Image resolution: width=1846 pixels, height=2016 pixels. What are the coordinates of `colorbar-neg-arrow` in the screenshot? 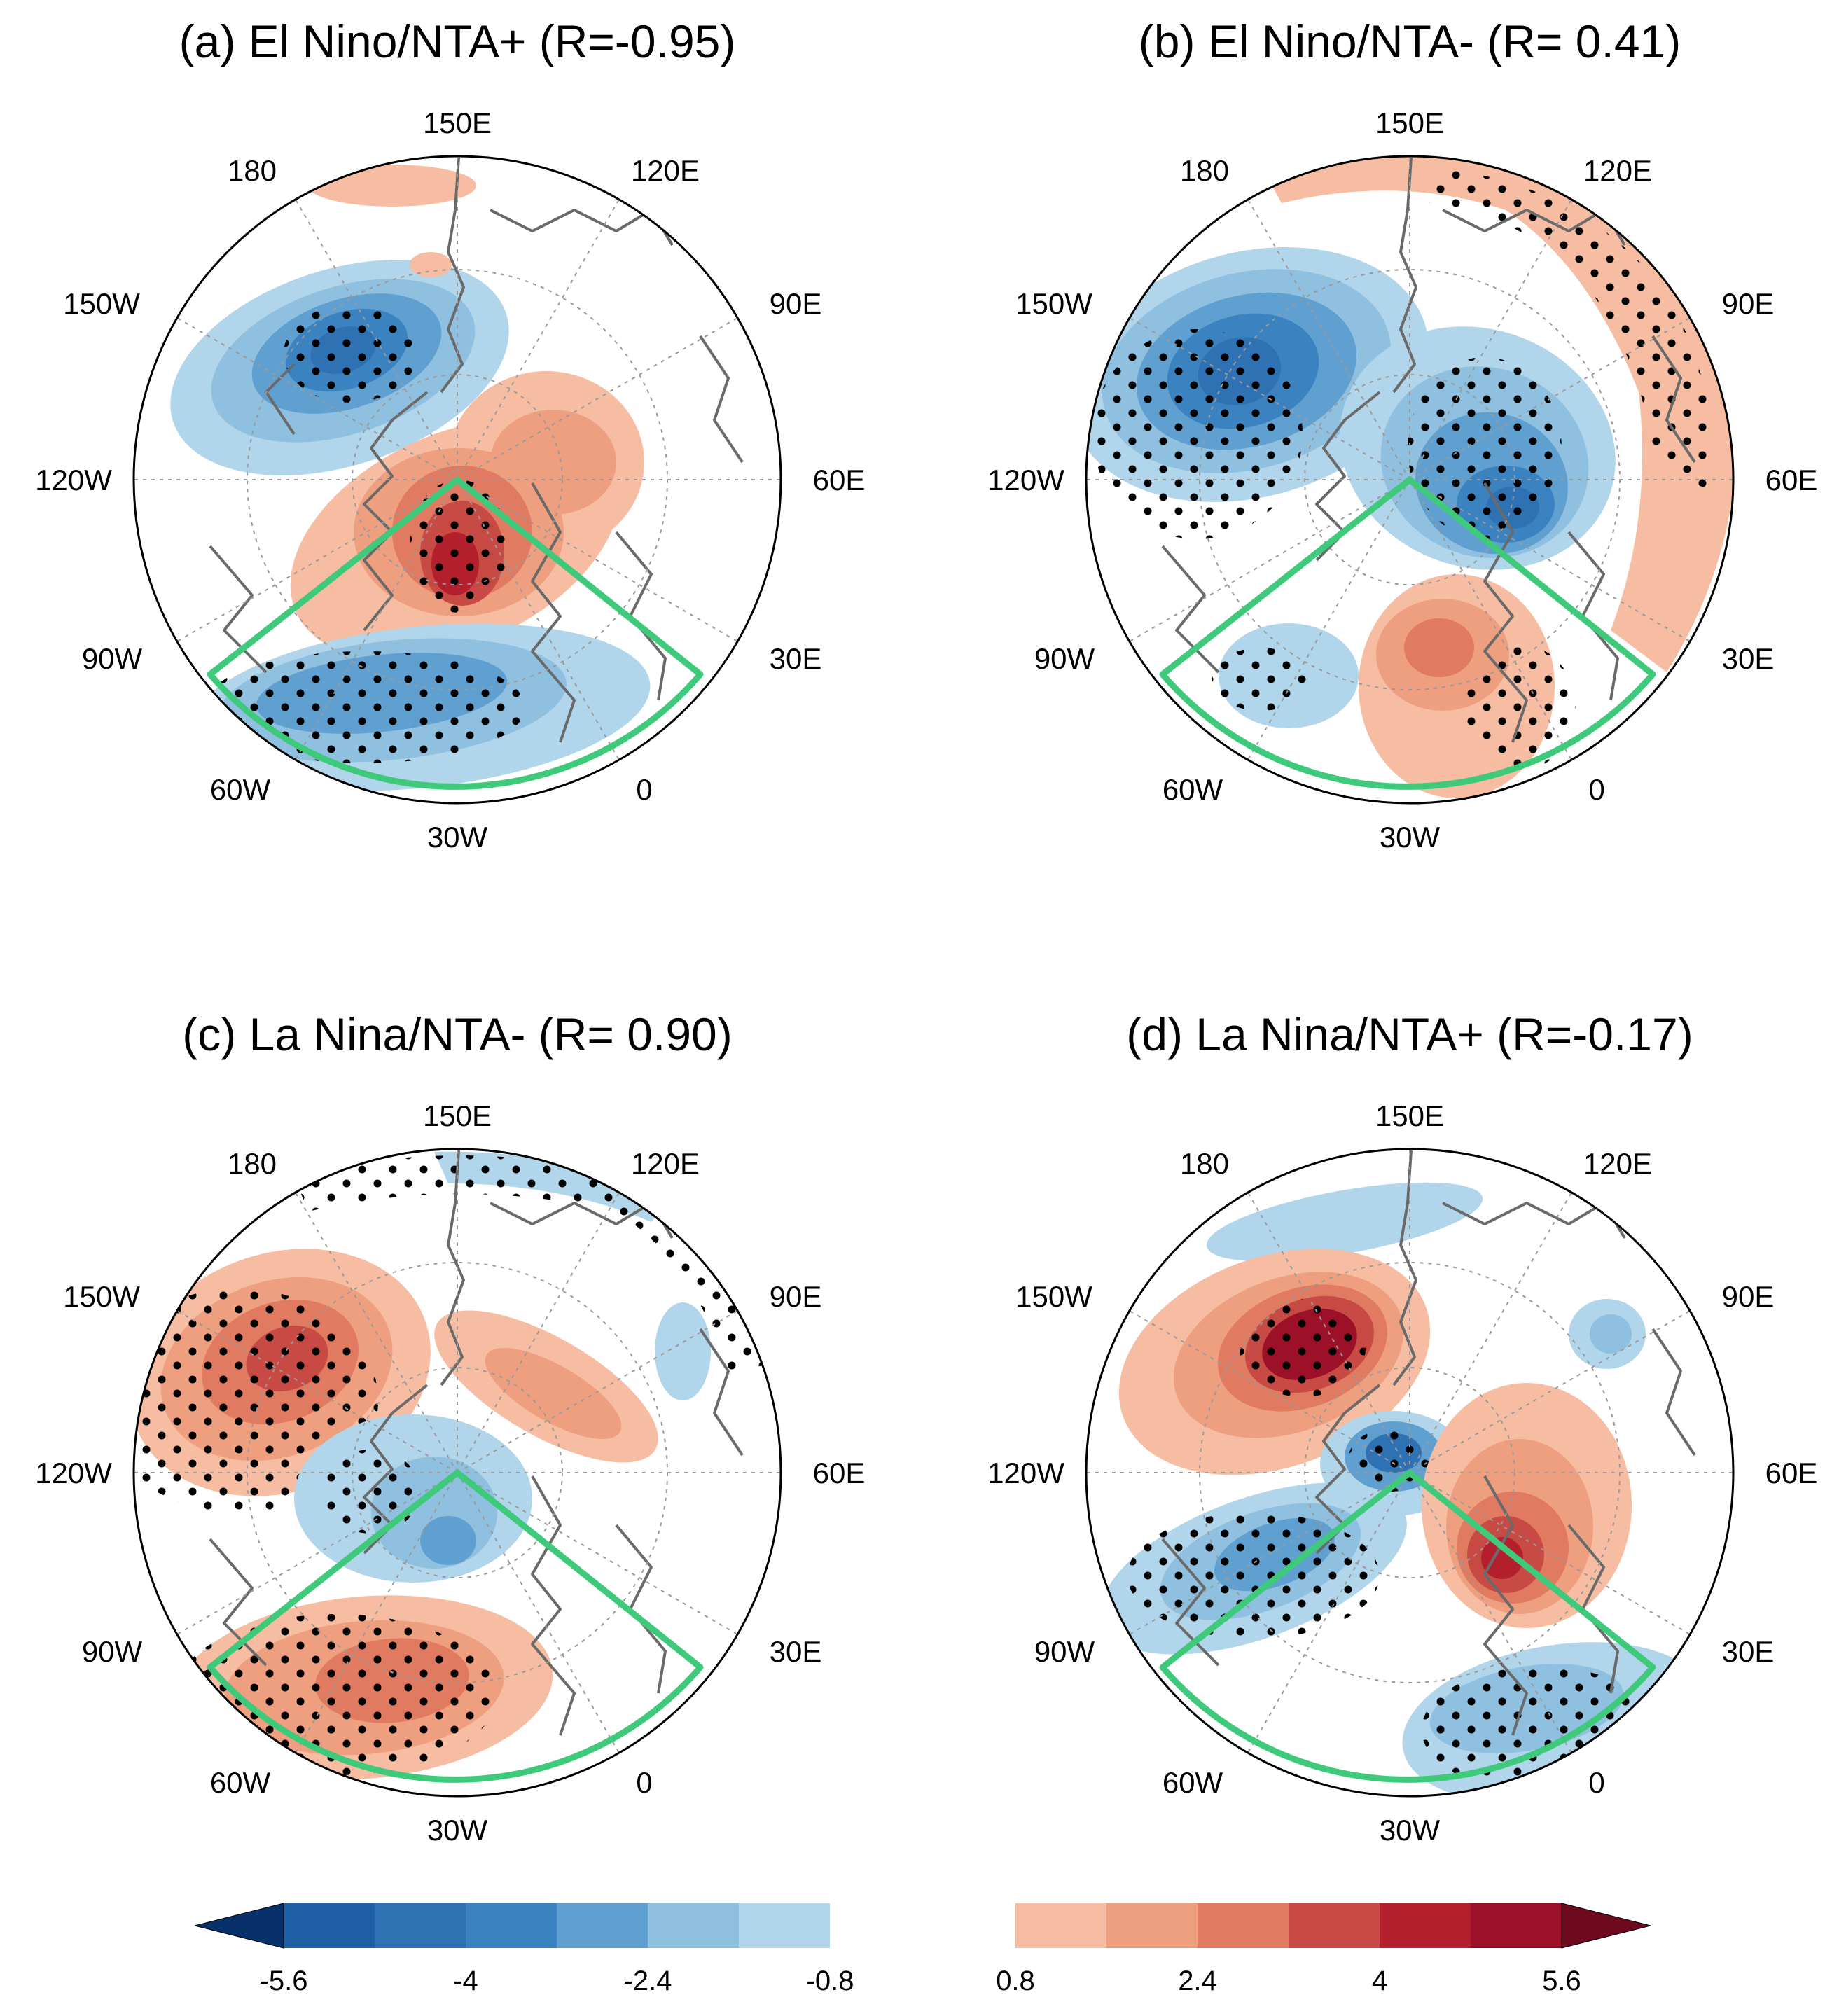 It's located at (239, 1926).